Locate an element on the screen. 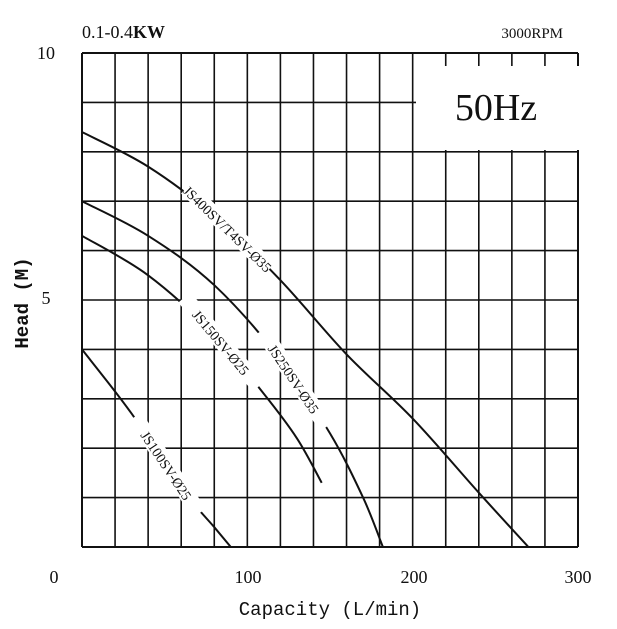  curve-label-js100sv: JS100SV-Ø25 is located at coordinates (165, 466).